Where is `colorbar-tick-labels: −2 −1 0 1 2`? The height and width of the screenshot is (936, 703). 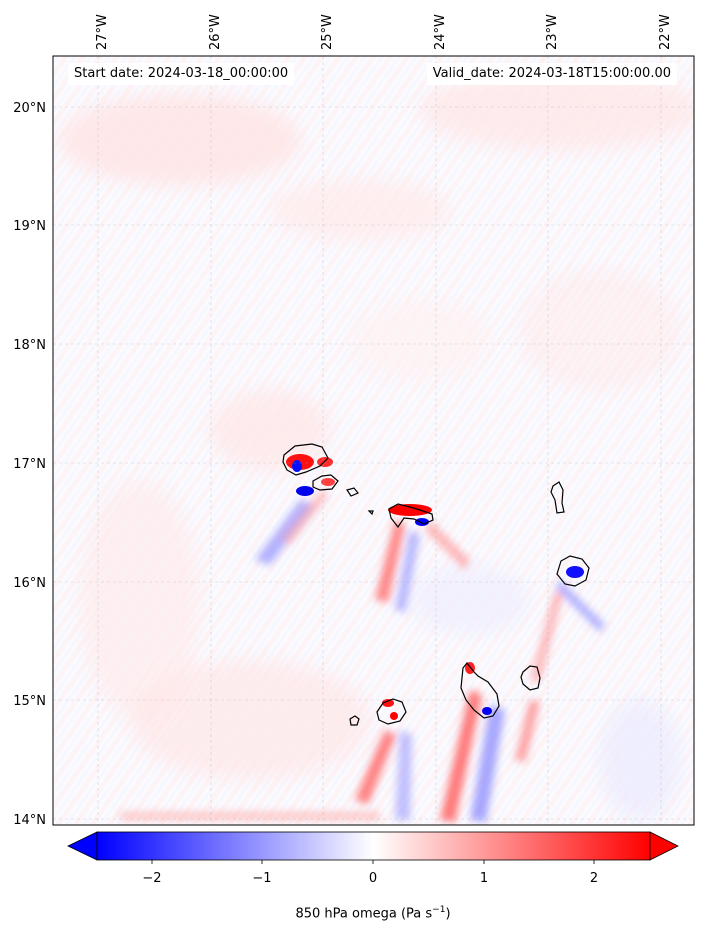 colorbar-tick-labels: −2 −1 0 1 2 is located at coordinates (370, 878).